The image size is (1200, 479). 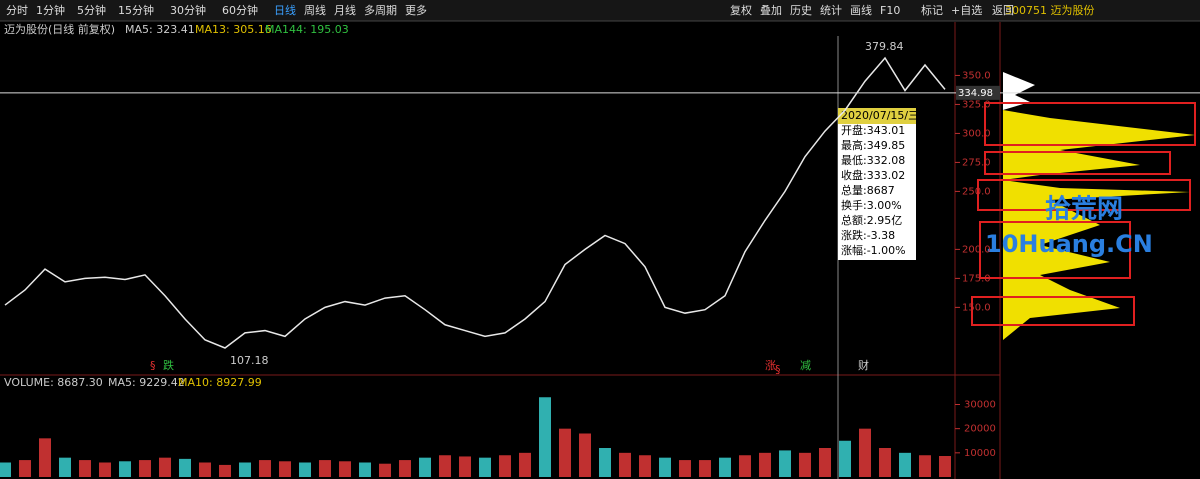 I want to click on price-box, so click(x=978, y=92).